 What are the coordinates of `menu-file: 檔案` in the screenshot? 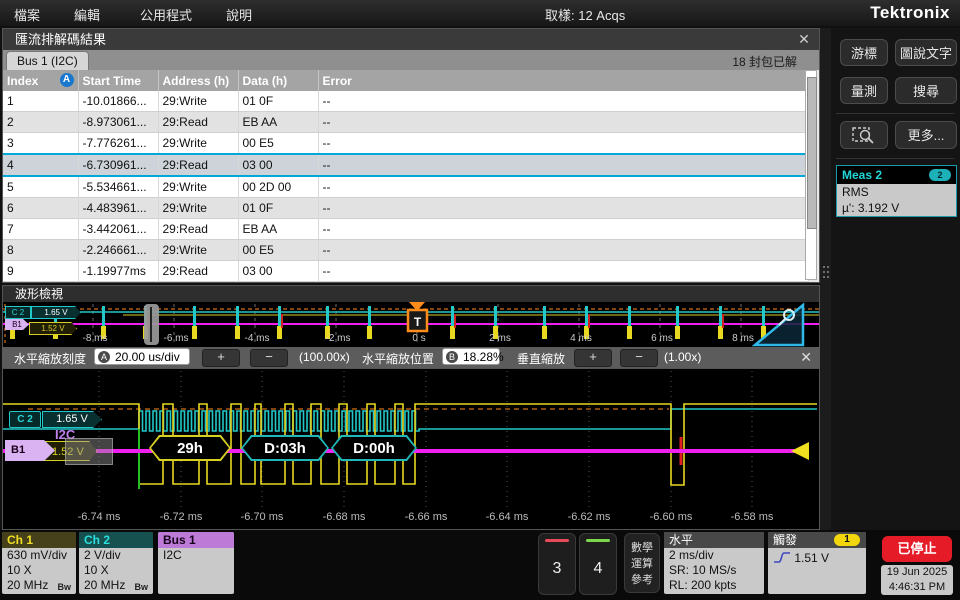 It's located at (27, 15).